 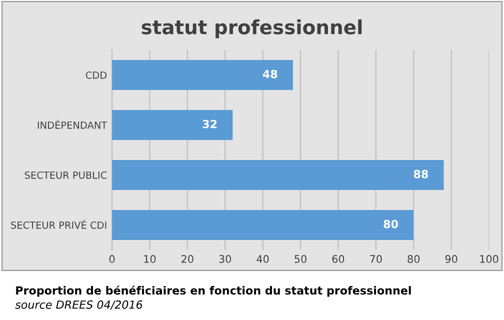 What do you see at coordinates (112, 259) in the screenshot?
I see `x-tick-label: 0` at bounding box center [112, 259].